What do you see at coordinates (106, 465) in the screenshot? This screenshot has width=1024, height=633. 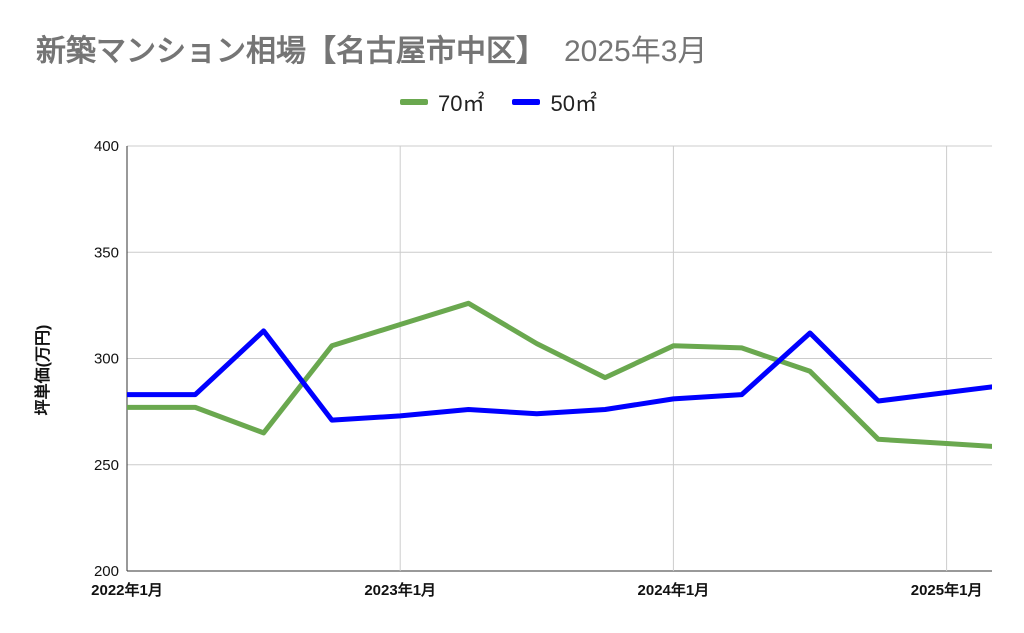 I see `y-tick-label: 250` at bounding box center [106, 465].